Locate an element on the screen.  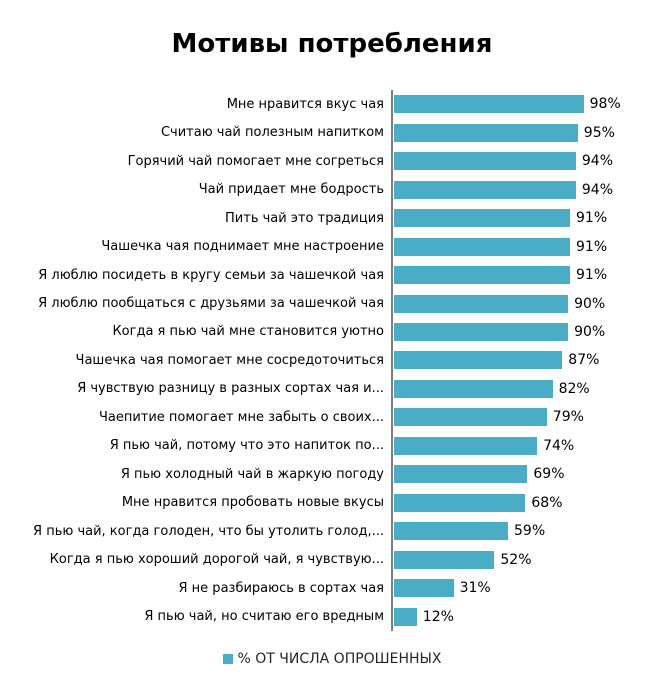
value-label: 52% is located at coordinates (516, 559).